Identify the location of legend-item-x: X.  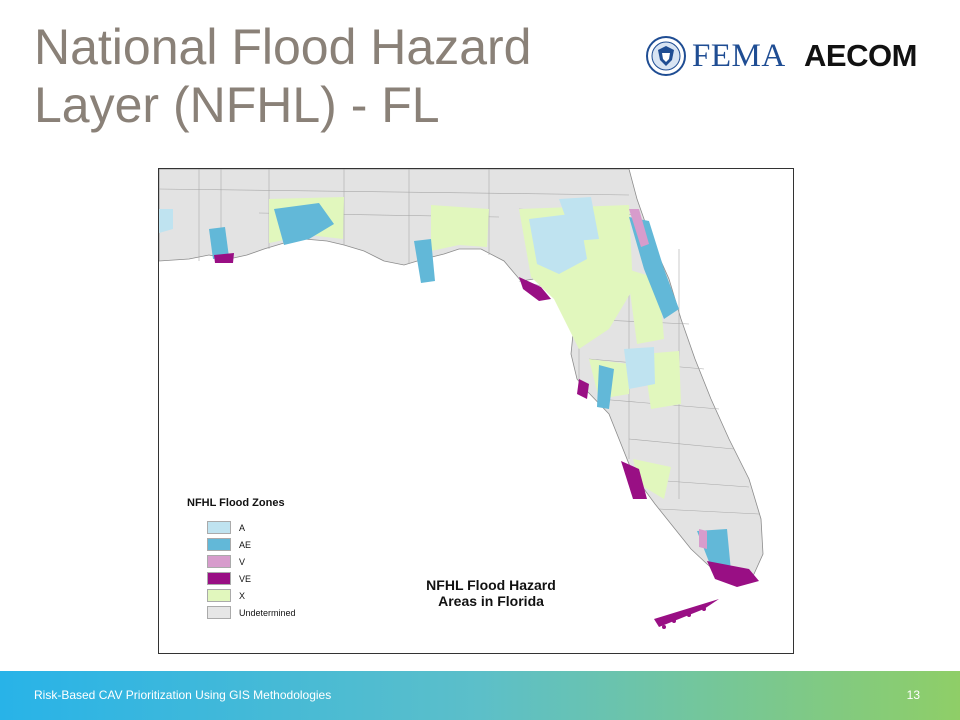
(267, 595).